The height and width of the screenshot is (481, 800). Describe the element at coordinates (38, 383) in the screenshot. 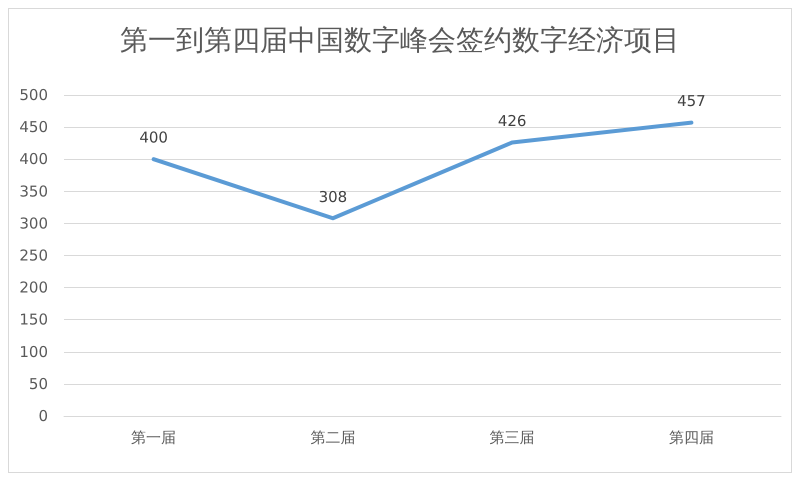

I see `y-tick-label: 50` at that location.